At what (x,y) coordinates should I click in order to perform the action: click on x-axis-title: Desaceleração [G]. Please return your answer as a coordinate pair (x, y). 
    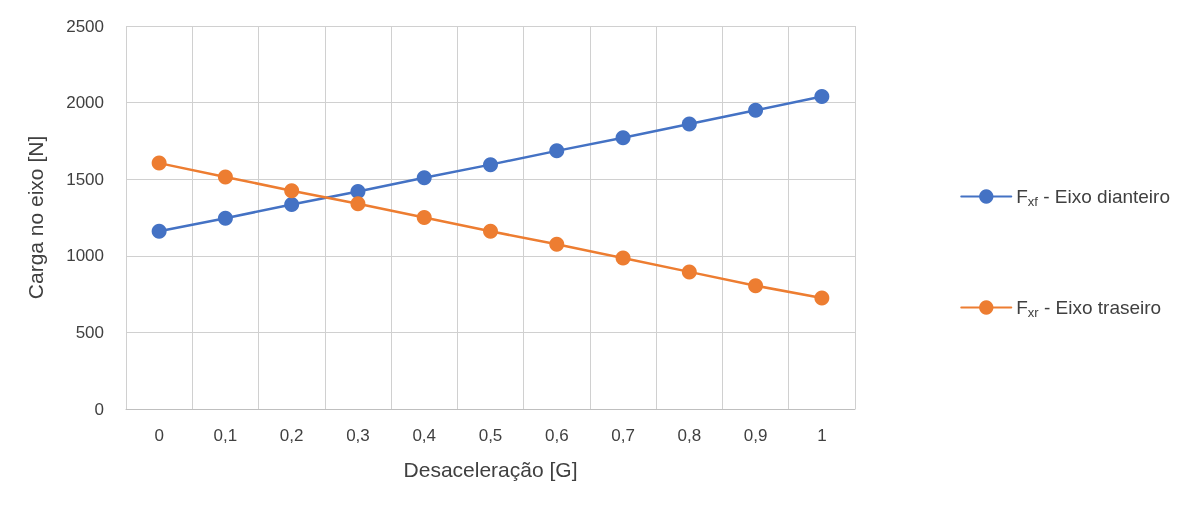
    Looking at the image, I should click on (490, 469).